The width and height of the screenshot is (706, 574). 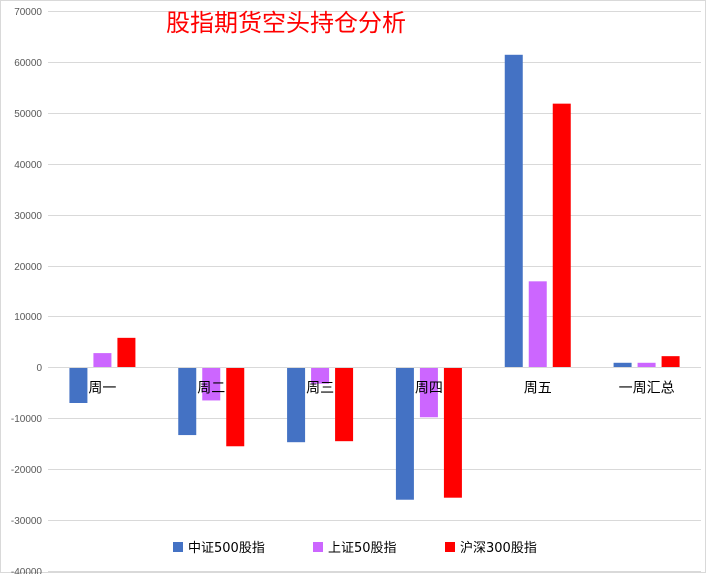 What do you see at coordinates (28, 267) in the screenshot?
I see `y-tick-label: 20000` at bounding box center [28, 267].